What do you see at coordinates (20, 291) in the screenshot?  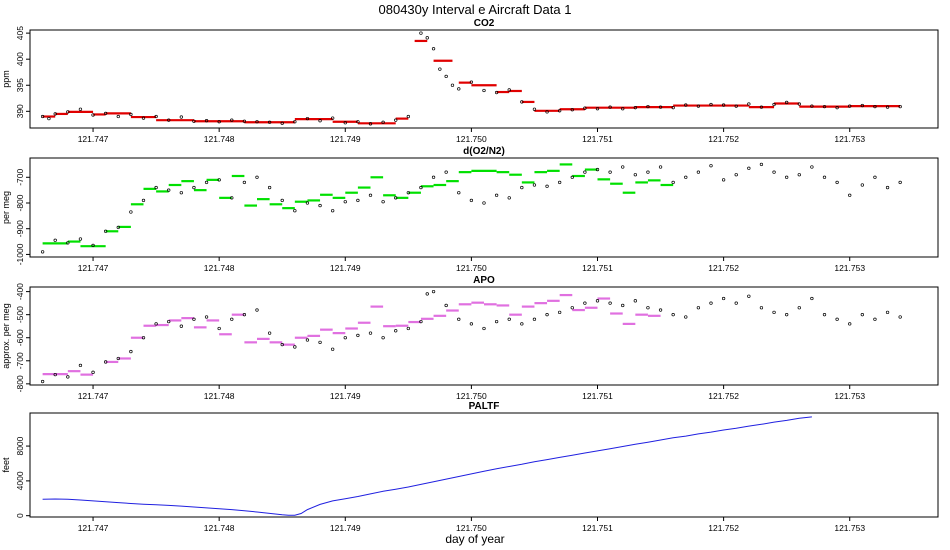 I see `apo-ytick-label: -400` at bounding box center [20, 291].